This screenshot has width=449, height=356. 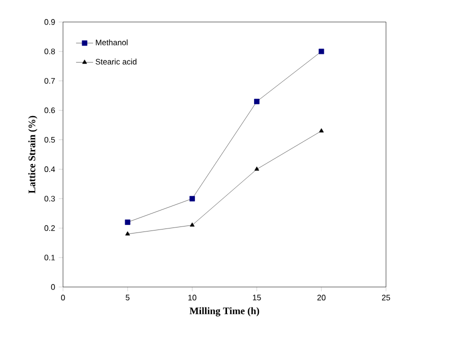 What do you see at coordinates (33, 155) in the screenshot?
I see `y-axis-title: Lattice Strain (%)` at bounding box center [33, 155].